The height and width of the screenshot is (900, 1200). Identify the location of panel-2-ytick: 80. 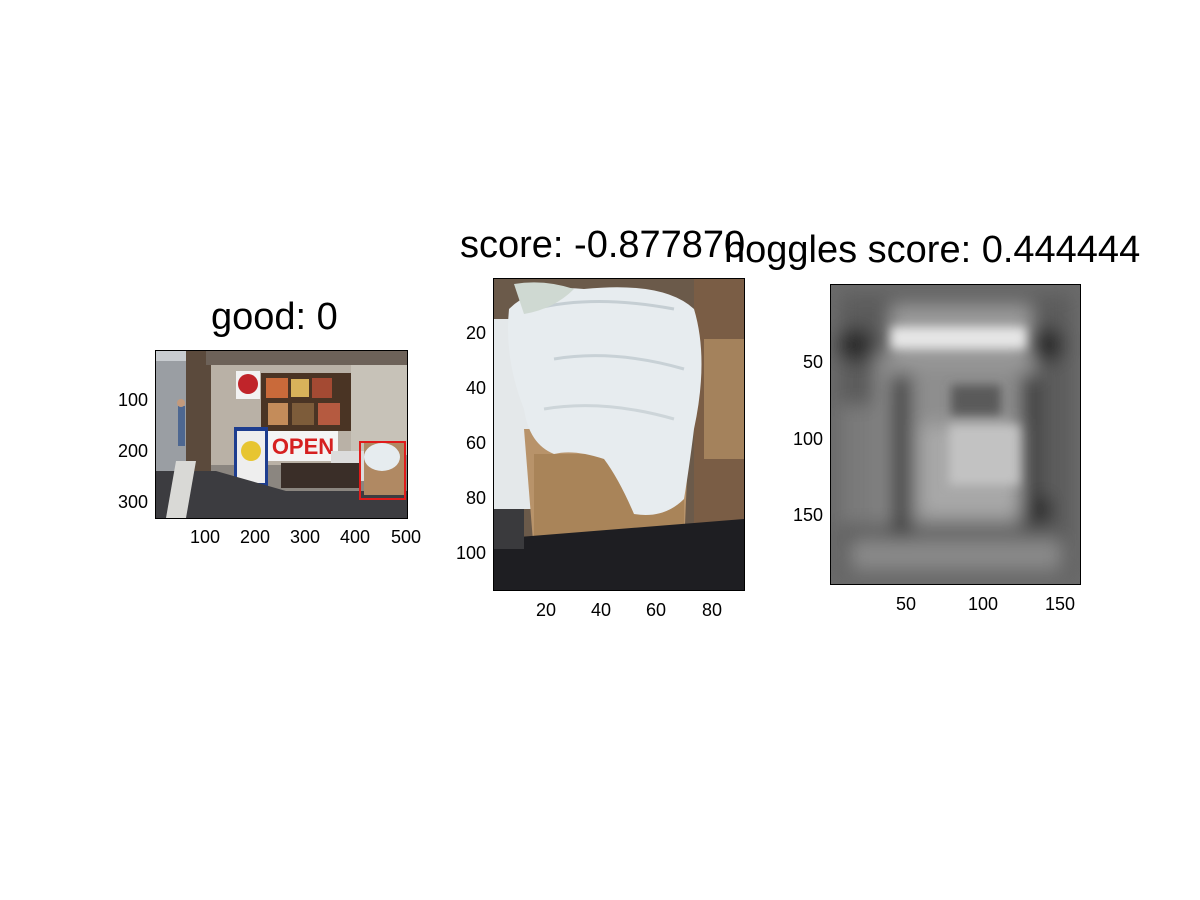
(475, 498).